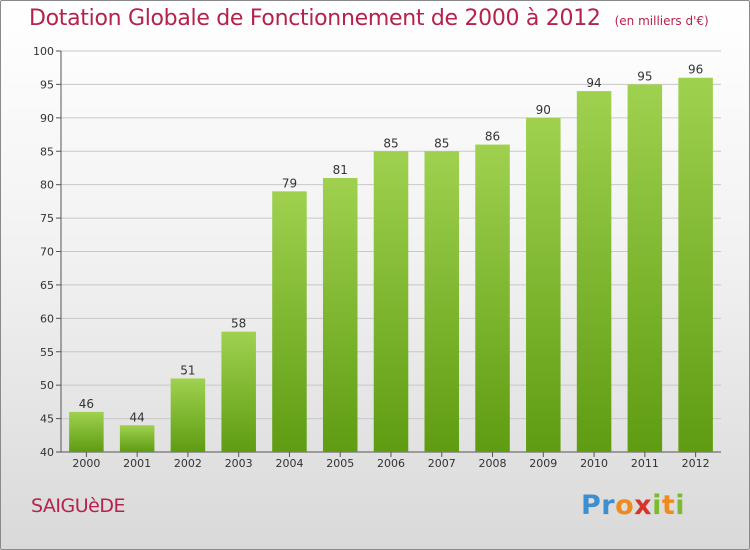 The width and height of the screenshot is (750, 550). Describe the element at coordinates (644, 76) in the screenshot. I see `data-label: 95` at that location.